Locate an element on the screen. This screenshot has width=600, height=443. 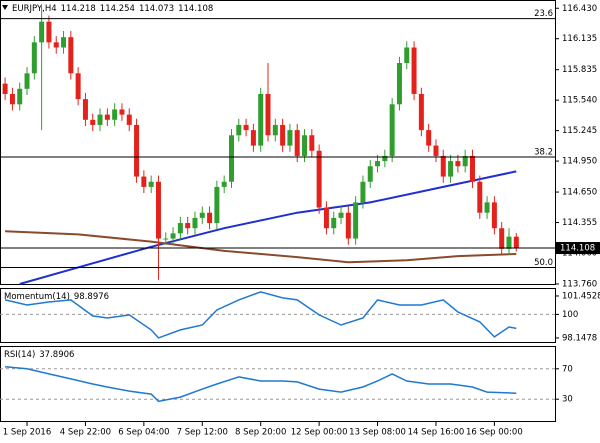
indicator-label: Momentum(14) 98.8976 is located at coordinates (56, 297).